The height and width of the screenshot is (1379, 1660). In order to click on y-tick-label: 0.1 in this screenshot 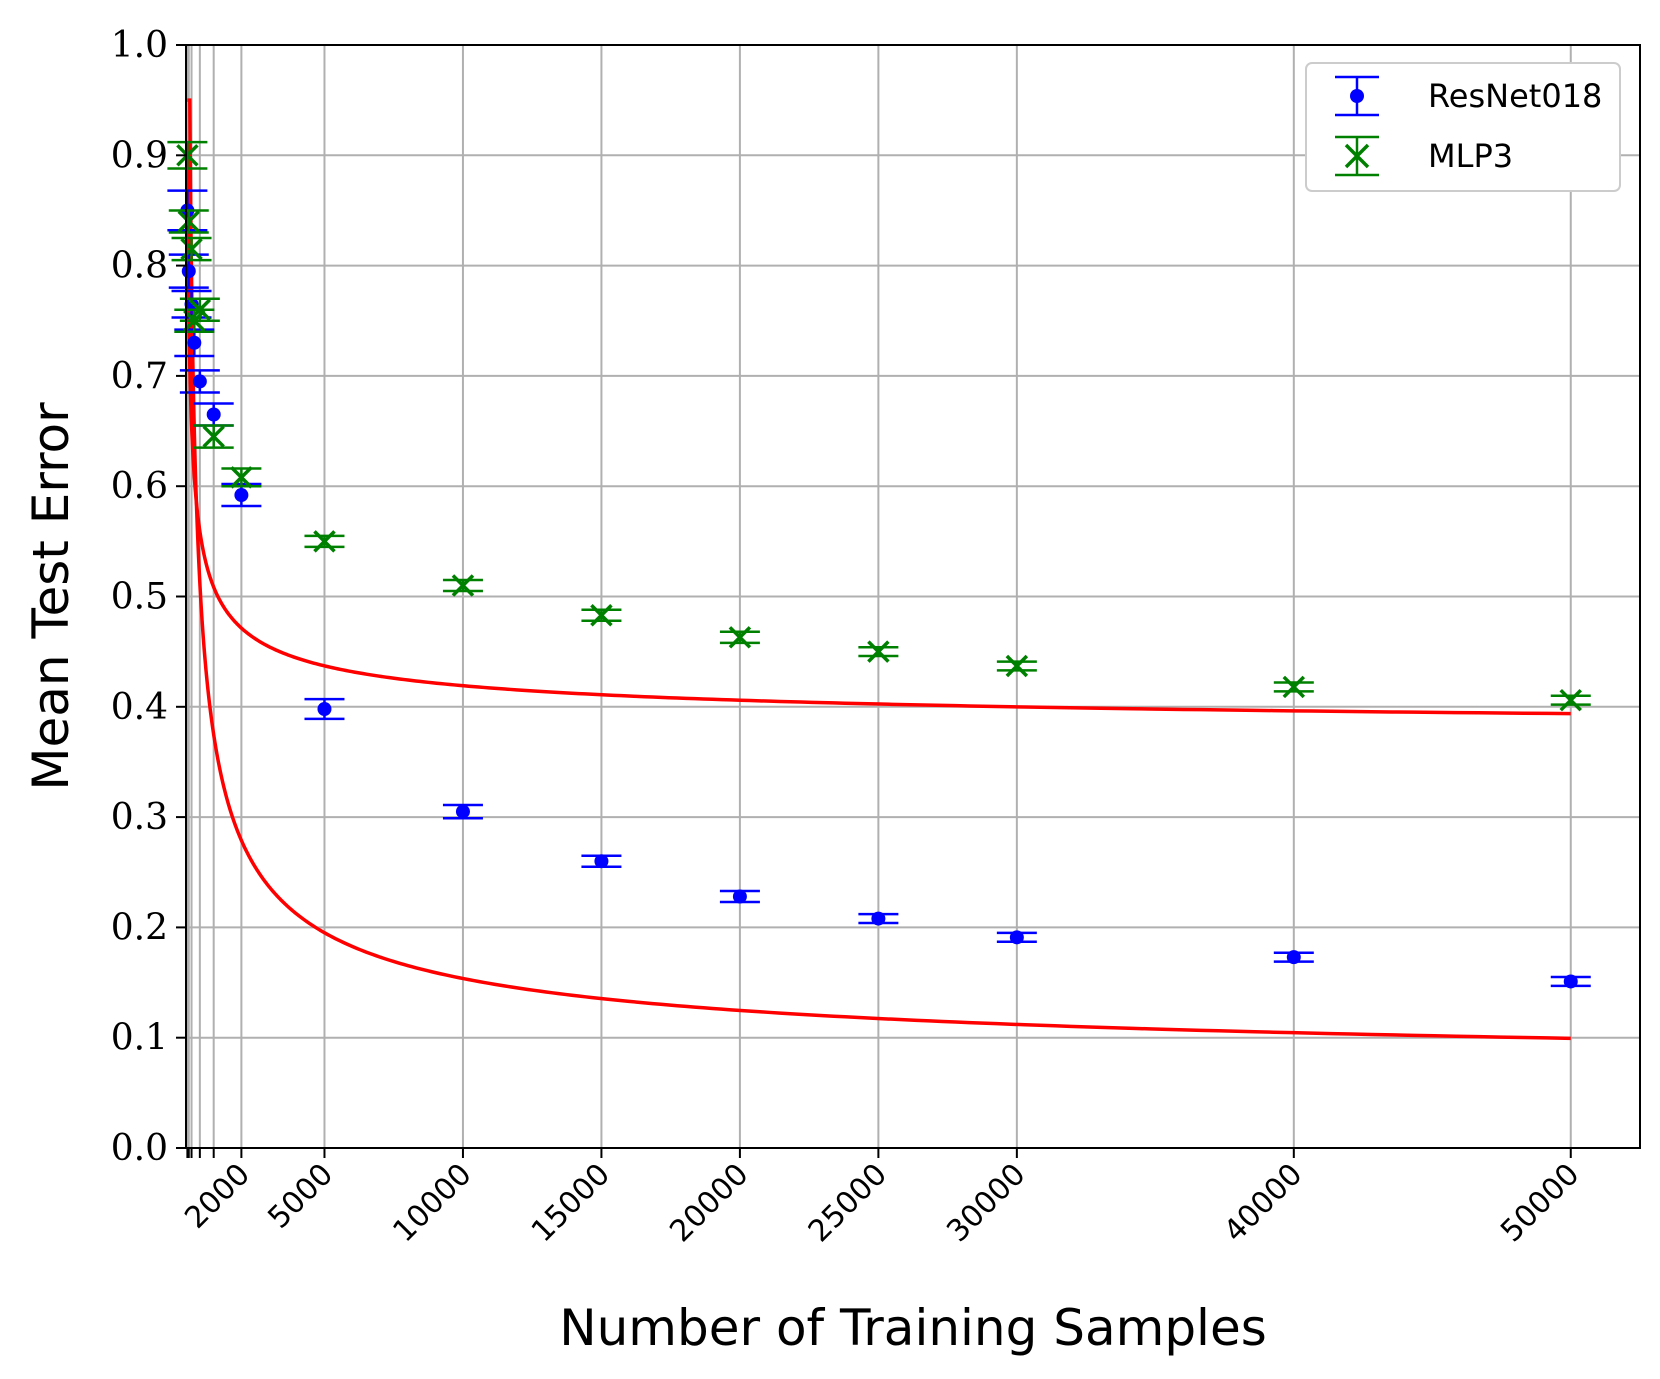, I will do `click(139, 1038)`.